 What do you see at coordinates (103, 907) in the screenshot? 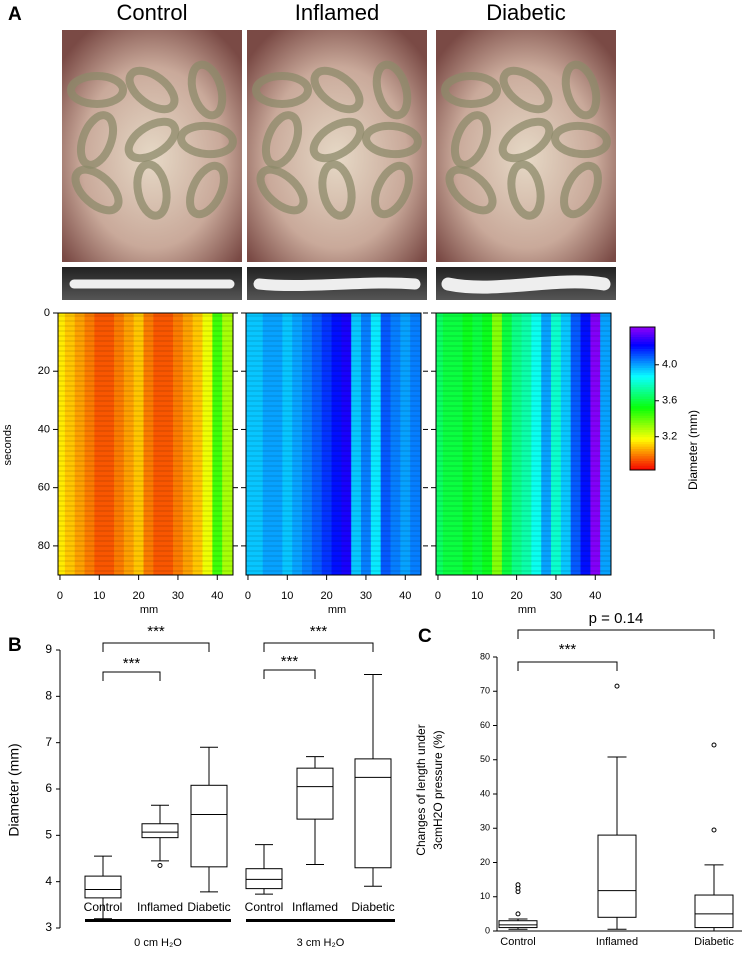
I see `x-tick-label: Control` at bounding box center [103, 907].